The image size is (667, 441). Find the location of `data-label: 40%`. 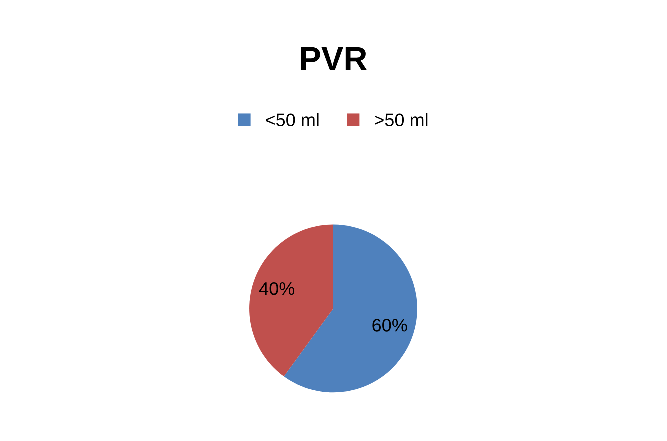

data-label: 40% is located at coordinates (277, 289).